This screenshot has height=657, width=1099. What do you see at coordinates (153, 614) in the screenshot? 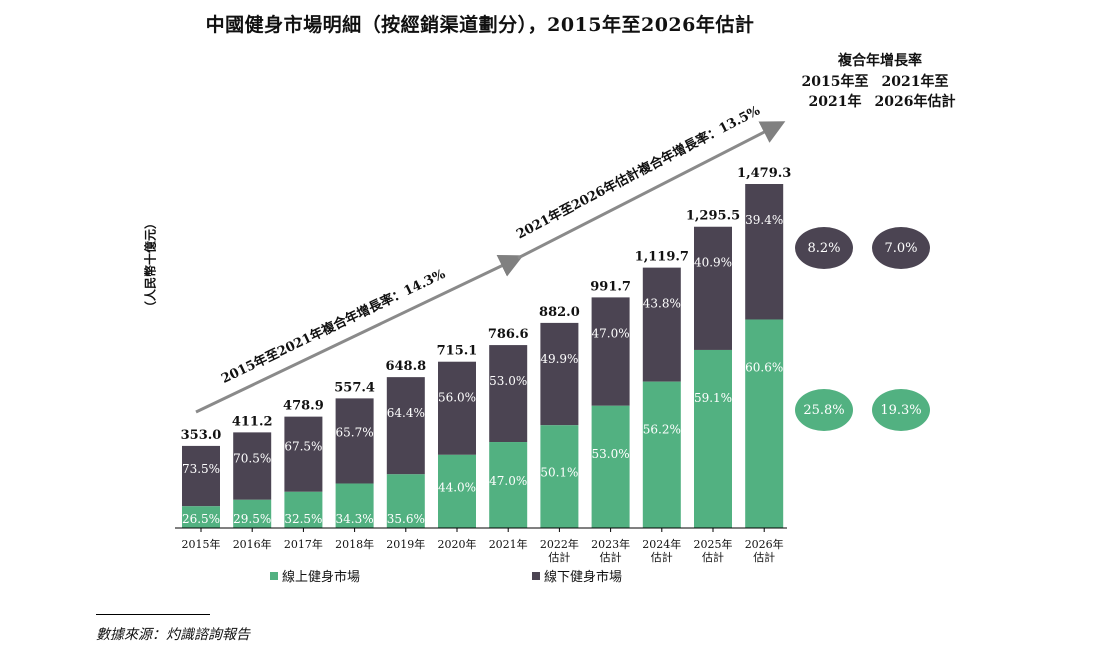
I see `source-divider` at bounding box center [153, 614].